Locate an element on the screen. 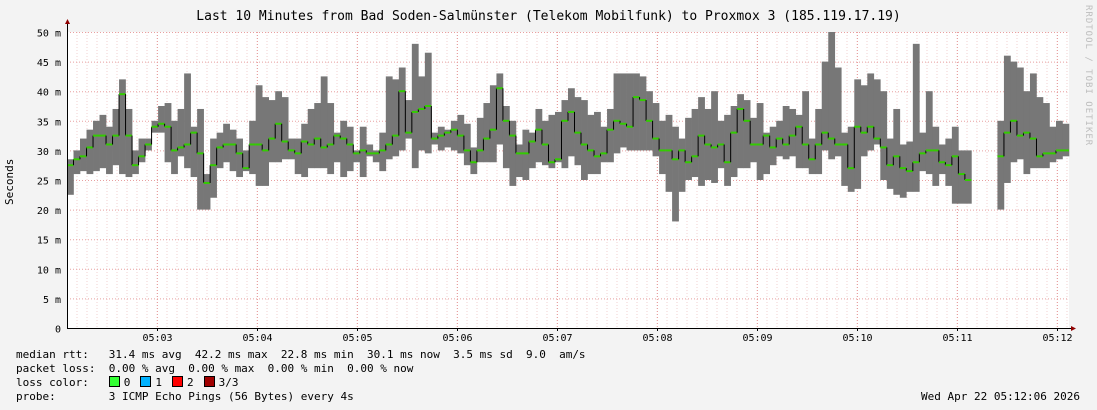 The image size is (1097, 410). x-tick-label: 05:09 is located at coordinates (757, 338).